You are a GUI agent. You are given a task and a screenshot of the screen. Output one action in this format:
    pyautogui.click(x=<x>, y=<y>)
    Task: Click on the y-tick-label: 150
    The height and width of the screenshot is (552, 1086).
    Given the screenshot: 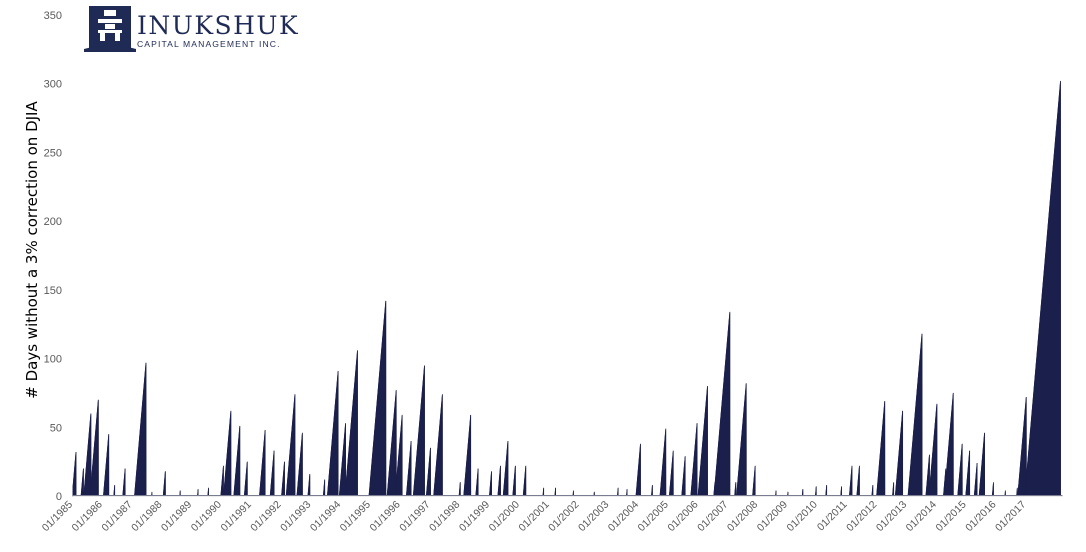 What is the action you would take?
    pyautogui.click(x=53, y=291)
    